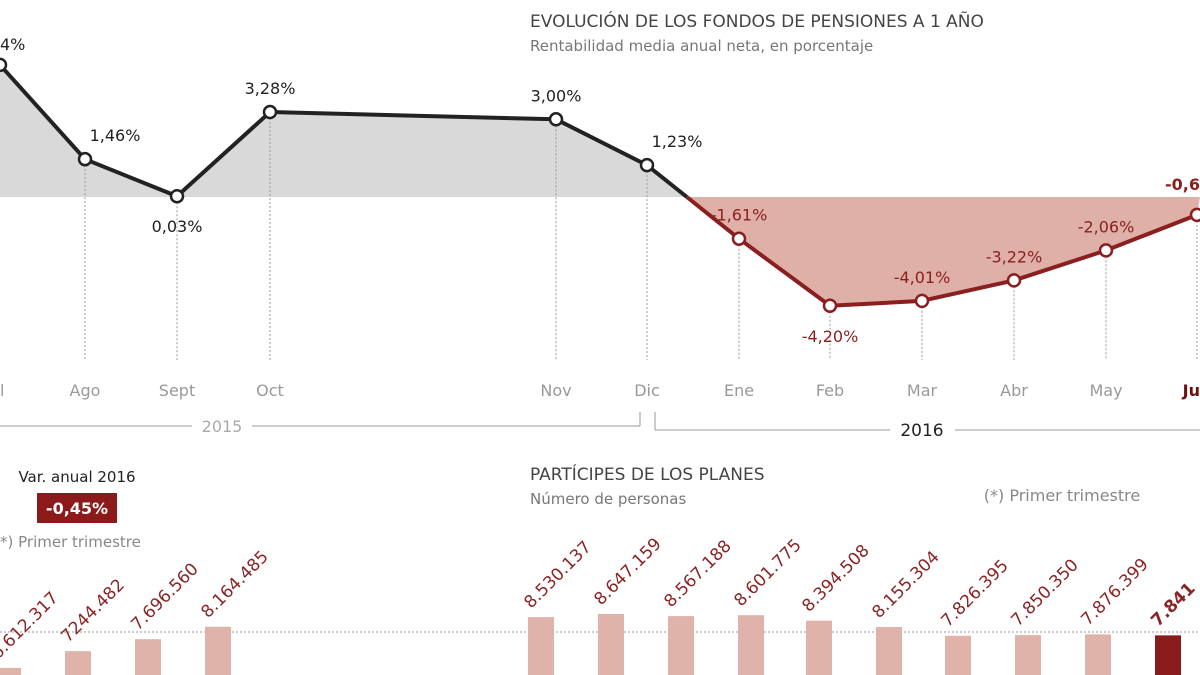 The image size is (1200, 675). I want to click on bar-label: 7244.482, so click(93, 611).